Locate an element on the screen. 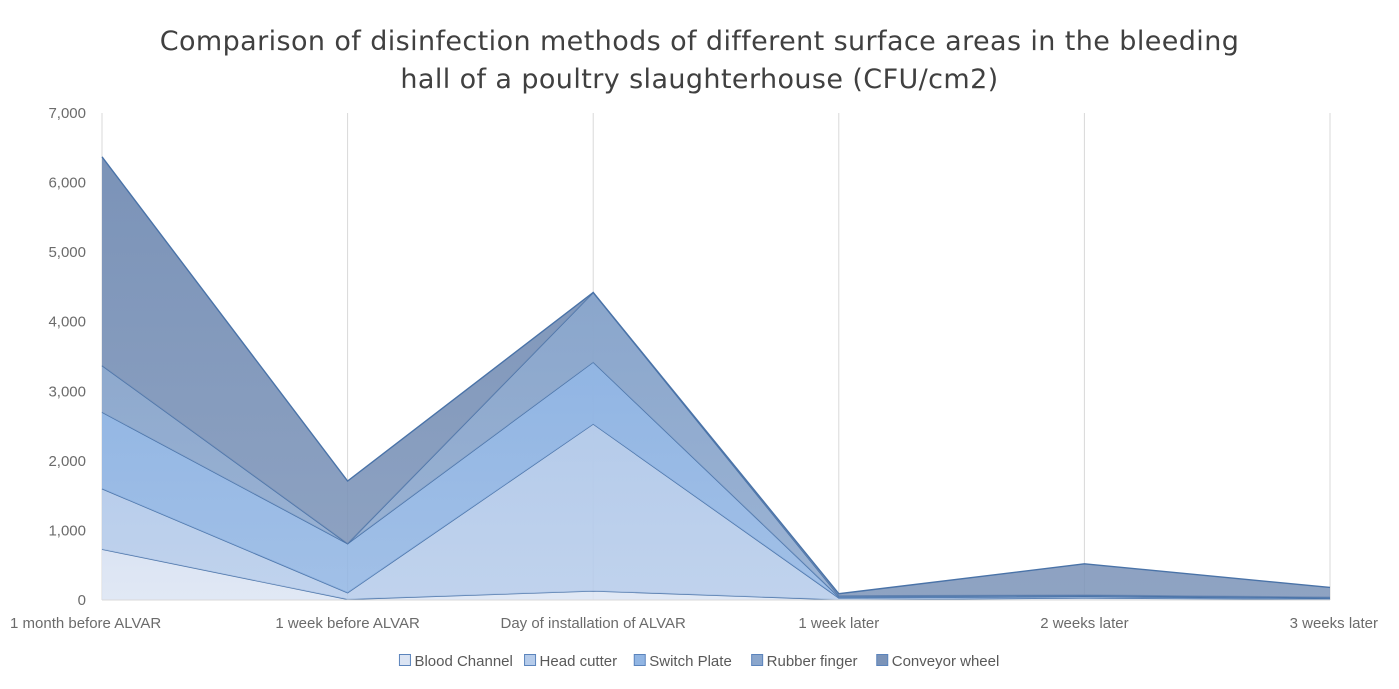 The width and height of the screenshot is (1399, 689). x-category-label: 2 weeks later is located at coordinates (1084, 623).